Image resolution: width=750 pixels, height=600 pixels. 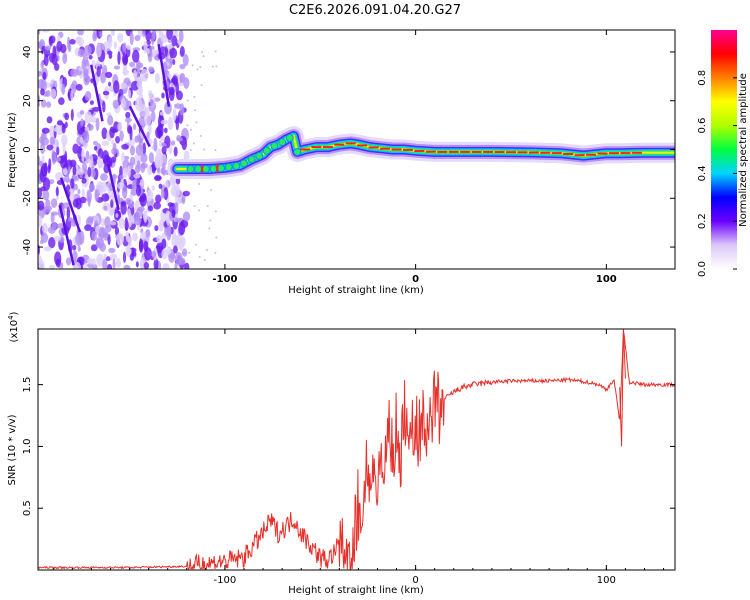 What do you see at coordinates (356, 290) in the screenshot?
I see `spectrogram-xlabel: Height of straight line (km)` at bounding box center [356, 290].